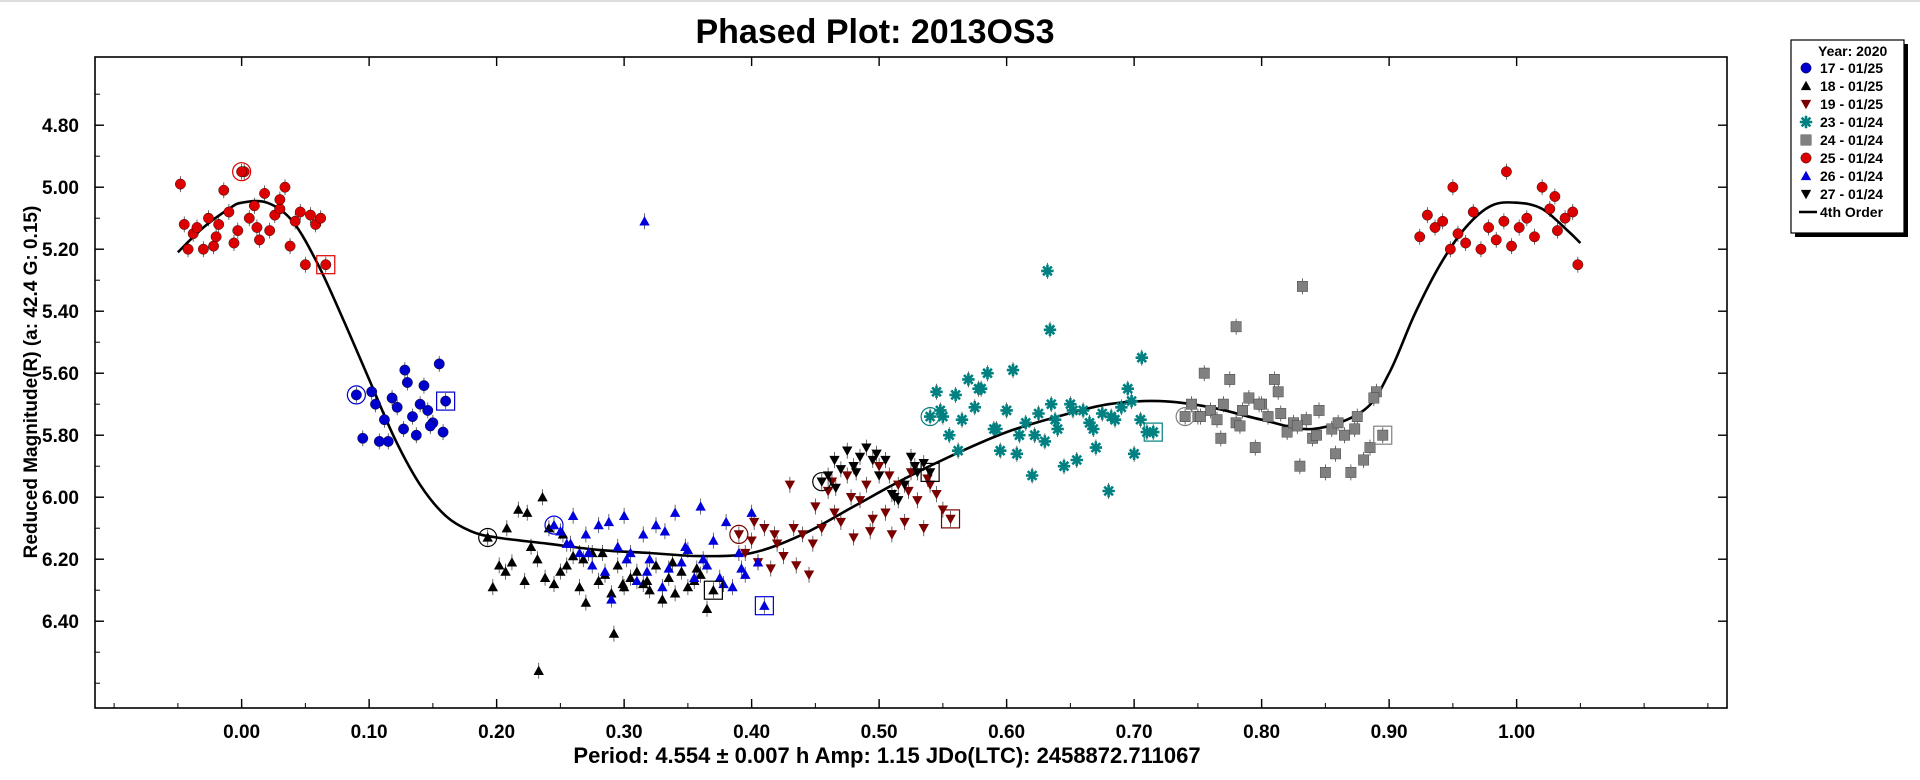 The height and width of the screenshot is (780, 1920). I want to click on y-tick-label: 6.40, so click(60, 622).